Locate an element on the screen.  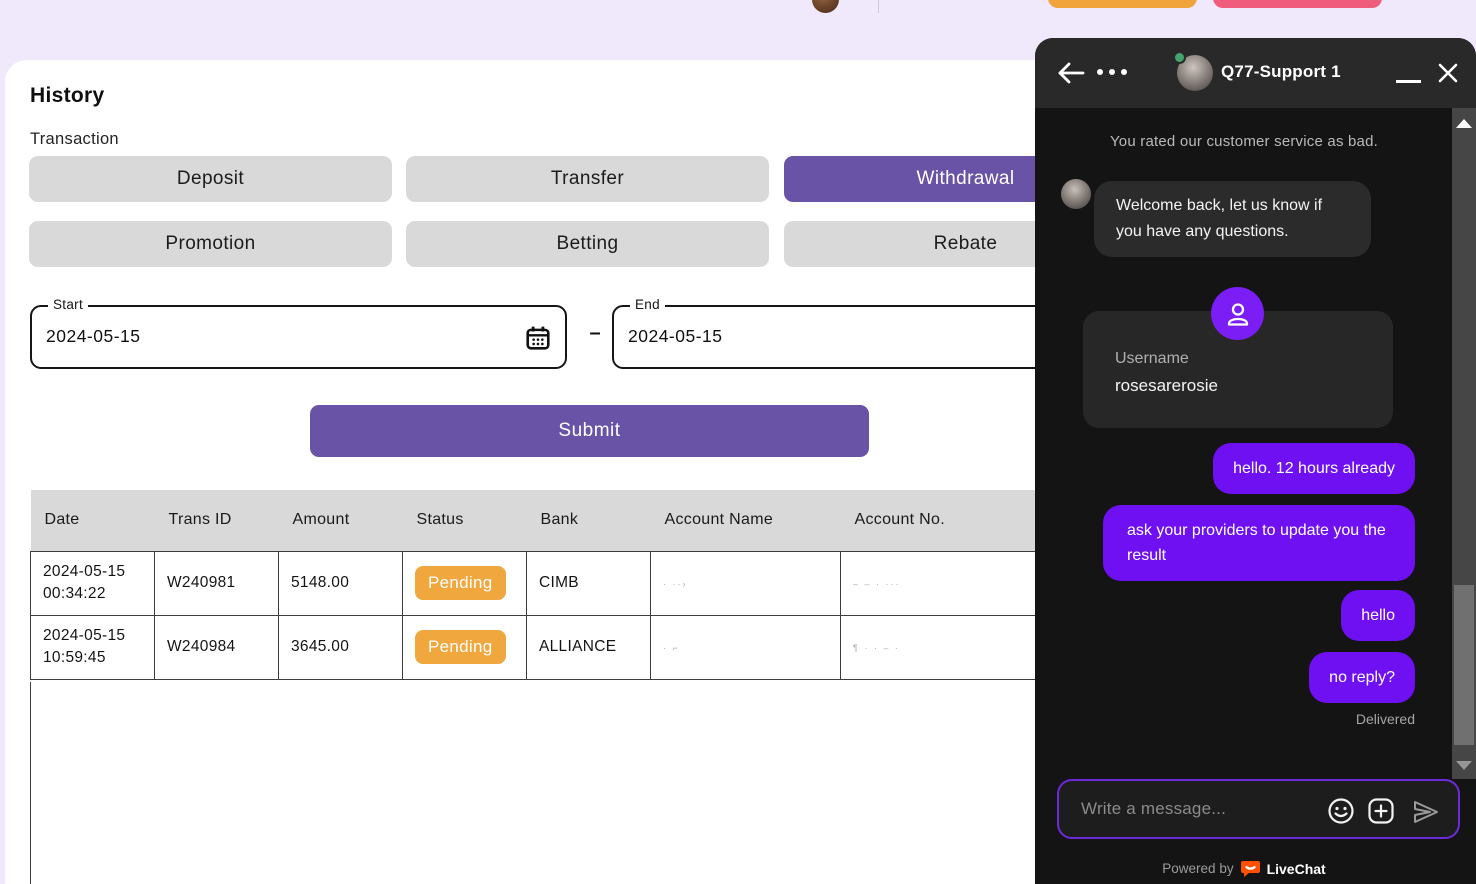
system-message: You rated our customer service as bad. is located at coordinates (1244, 141).